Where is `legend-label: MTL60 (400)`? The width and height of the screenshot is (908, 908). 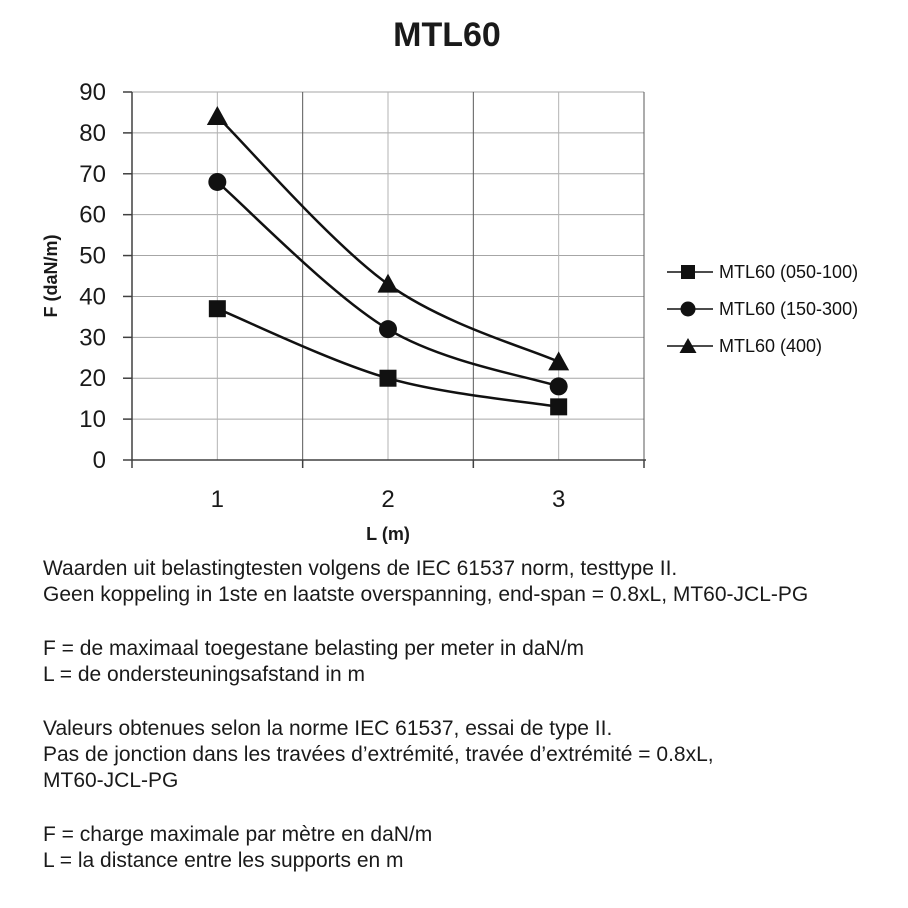 legend-label: MTL60 (400) is located at coordinates (771, 345).